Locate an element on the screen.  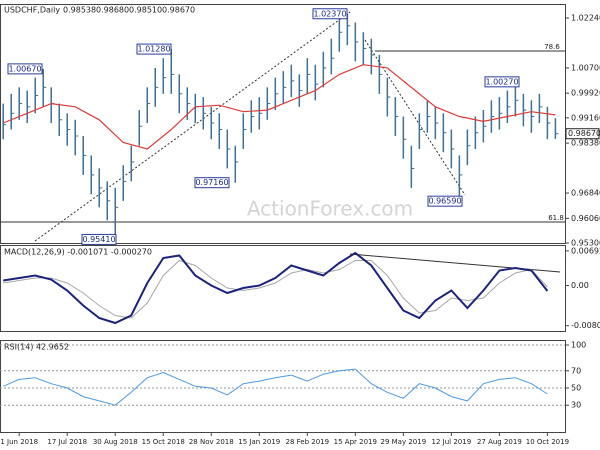
x-tick-label: 15 Oct 2018 is located at coordinates (163, 442).